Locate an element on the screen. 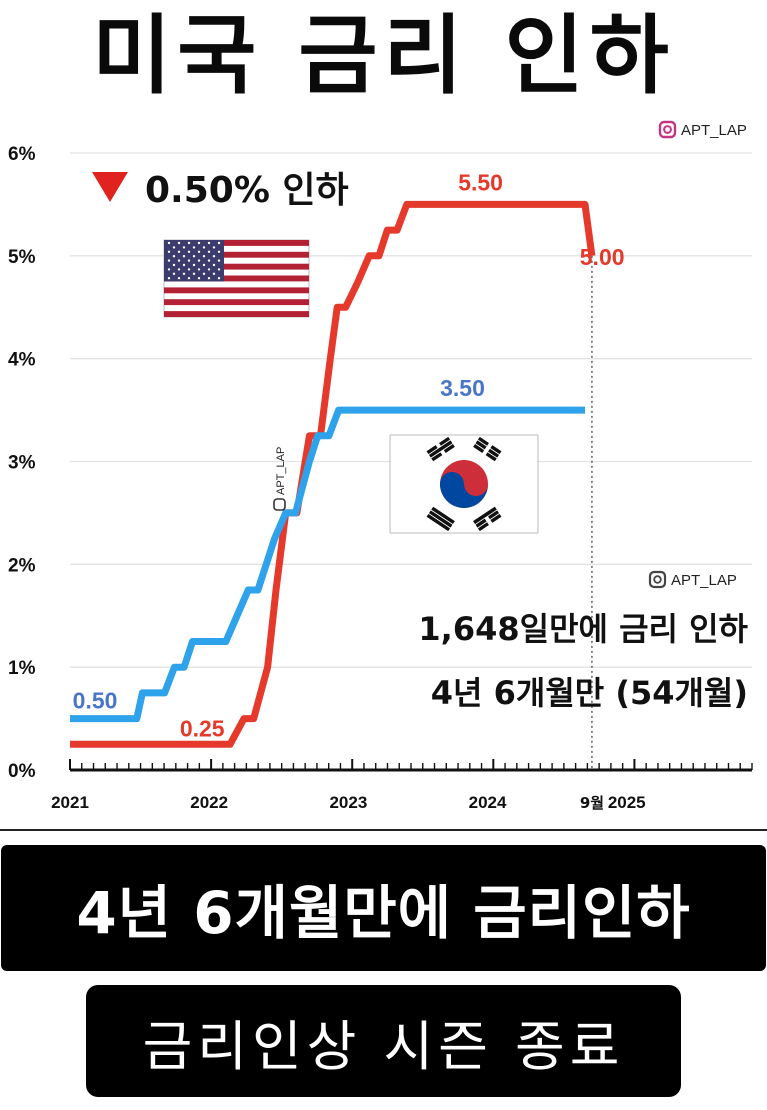 This screenshot has height=1110, width=767. x-tick-label: 2025 is located at coordinates (627, 802).